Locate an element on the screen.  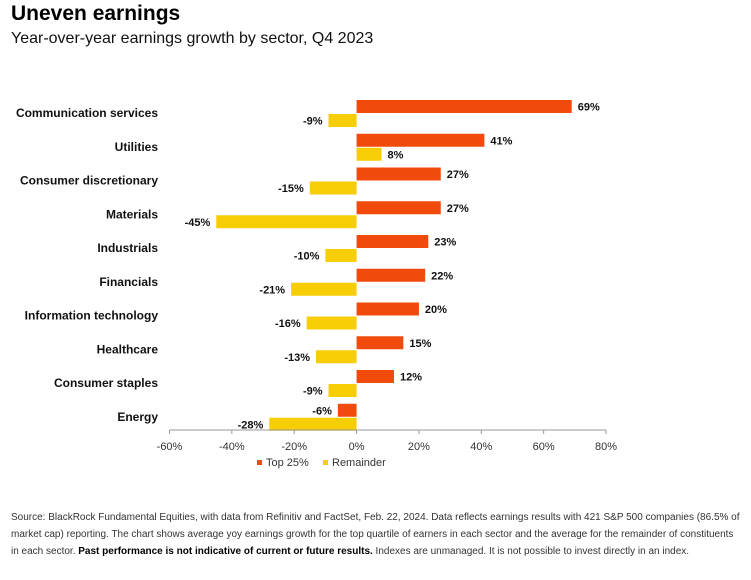
category-label: Industrials is located at coordinates (127, 248).